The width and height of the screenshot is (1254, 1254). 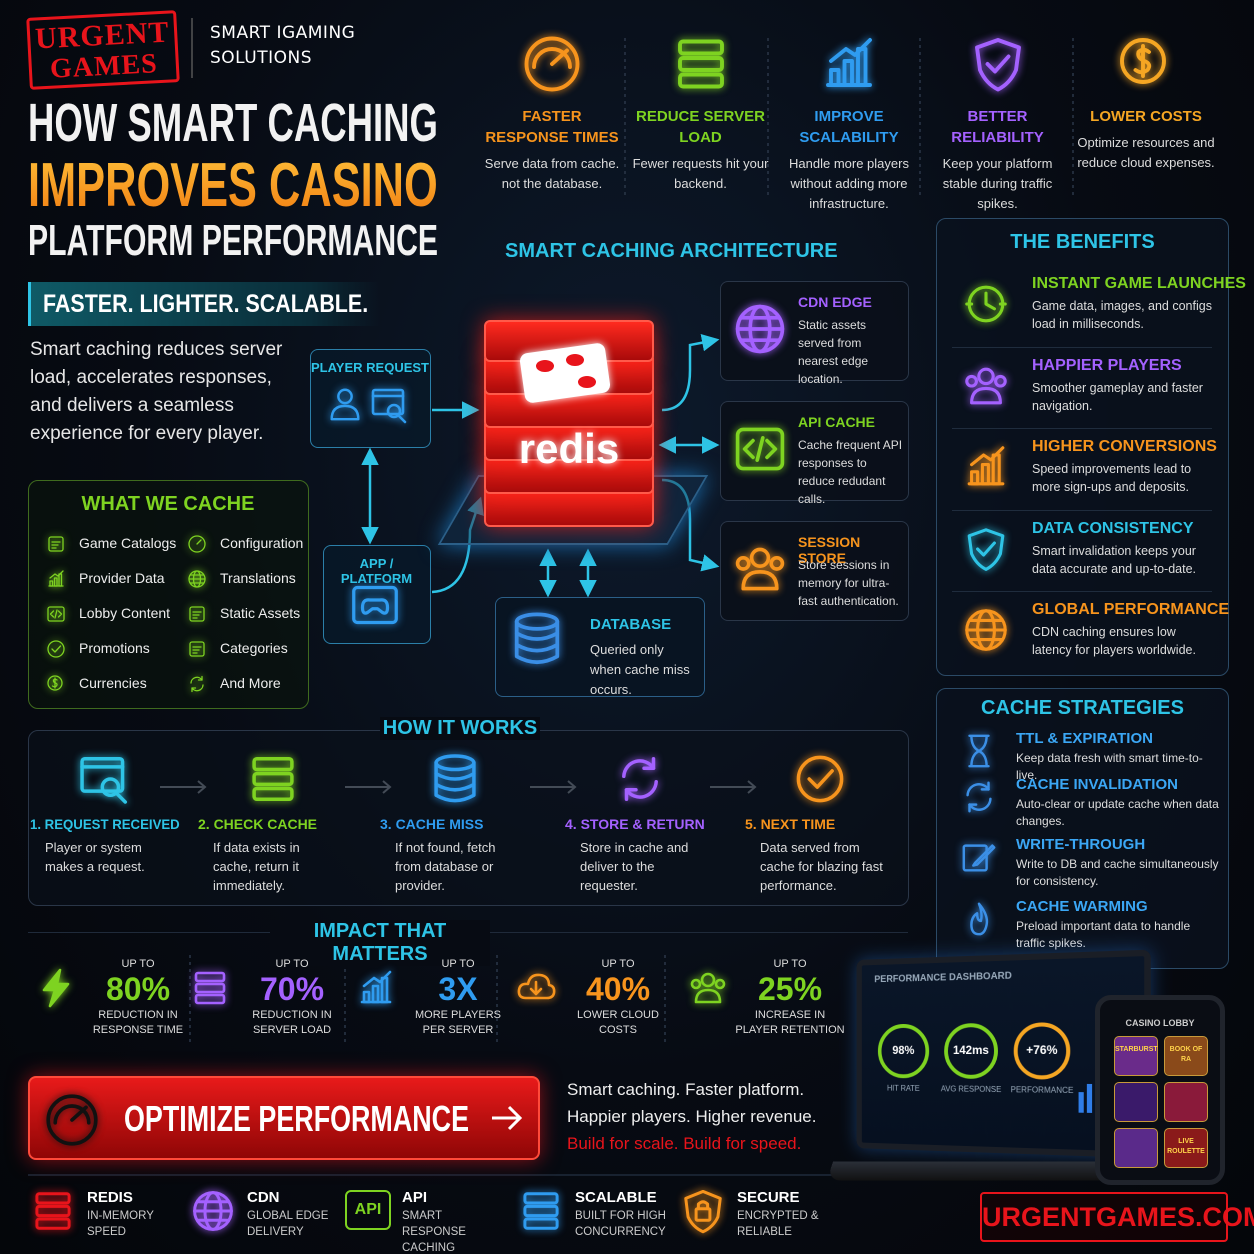 I want to click on metric-value: +76%, so click(x=1042, y=1050).